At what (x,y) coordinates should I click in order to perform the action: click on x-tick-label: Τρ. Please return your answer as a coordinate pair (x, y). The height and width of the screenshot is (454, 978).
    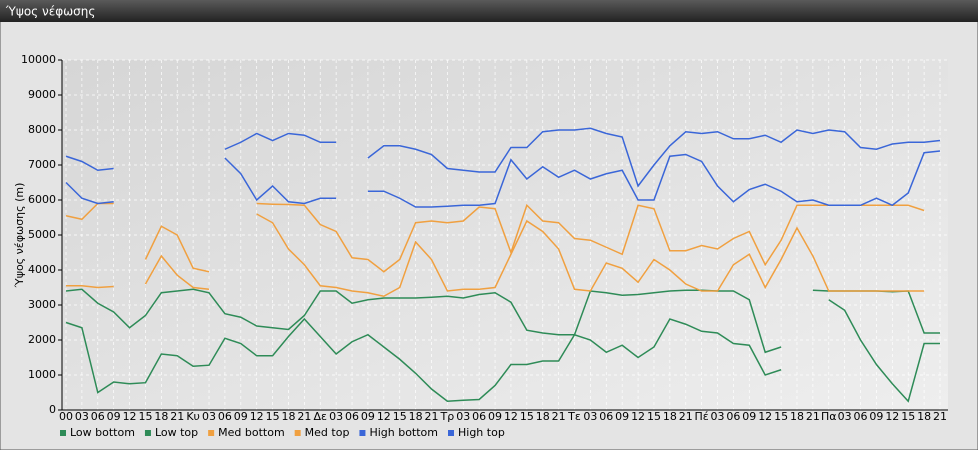
    Looking at the image, I should click on (447, 416).